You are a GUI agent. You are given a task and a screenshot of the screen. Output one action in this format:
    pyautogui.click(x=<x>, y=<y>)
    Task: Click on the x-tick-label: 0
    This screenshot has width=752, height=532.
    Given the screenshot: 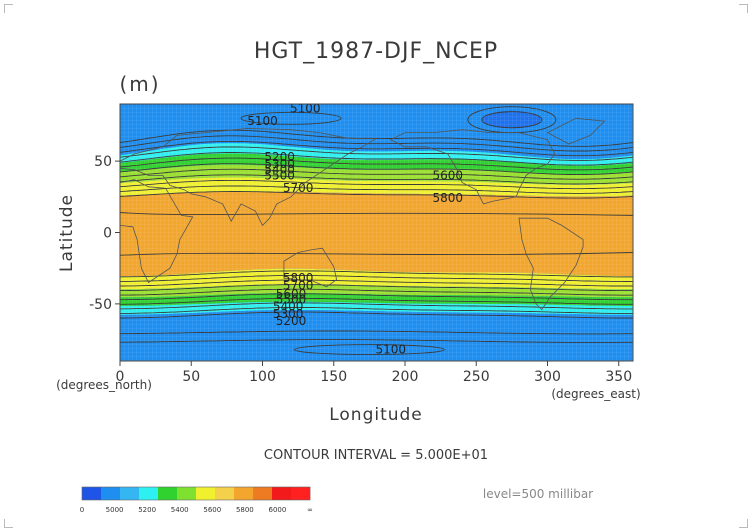 What is the action you would take?
    pyautogui.click(x=120, y=377)
    